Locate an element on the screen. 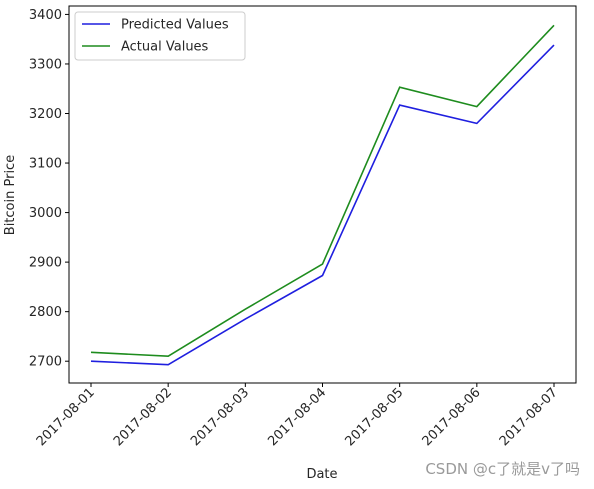  y-tick-label: 2800 is located at coordinates (45, 312).